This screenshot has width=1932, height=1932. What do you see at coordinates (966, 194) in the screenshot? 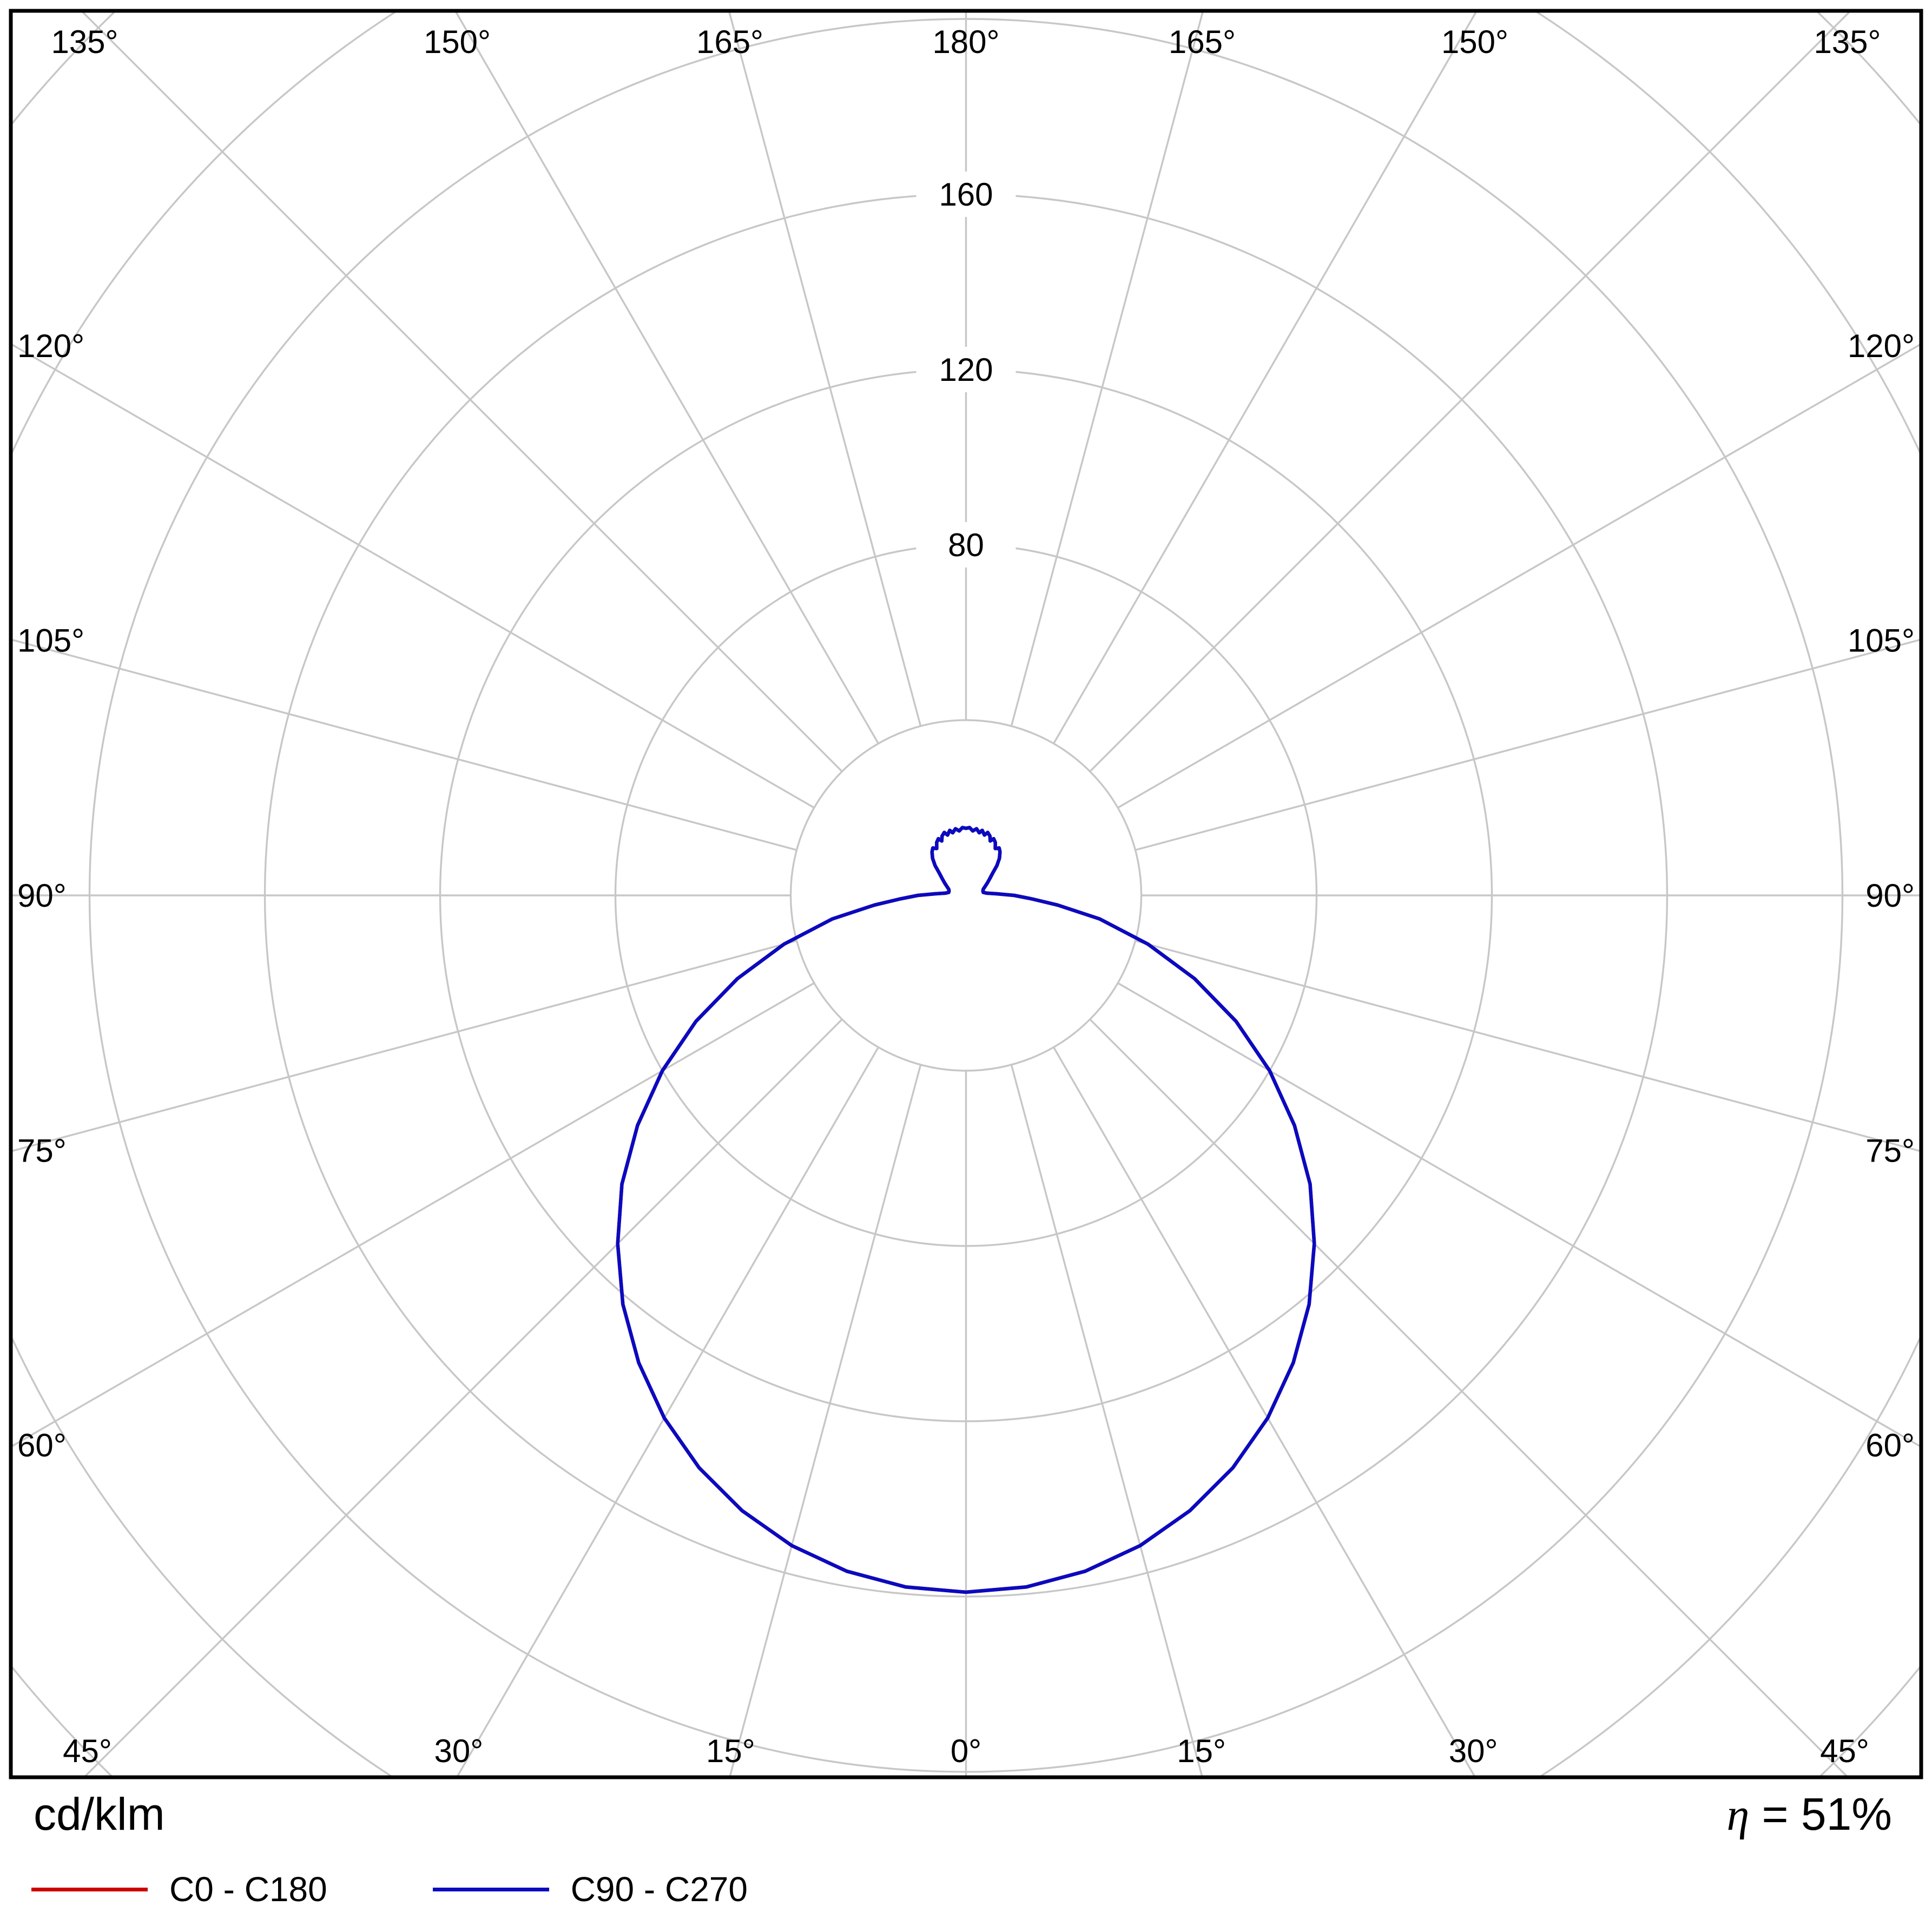
I see `ring-value-label: 160` at bounding box center [966, 194].